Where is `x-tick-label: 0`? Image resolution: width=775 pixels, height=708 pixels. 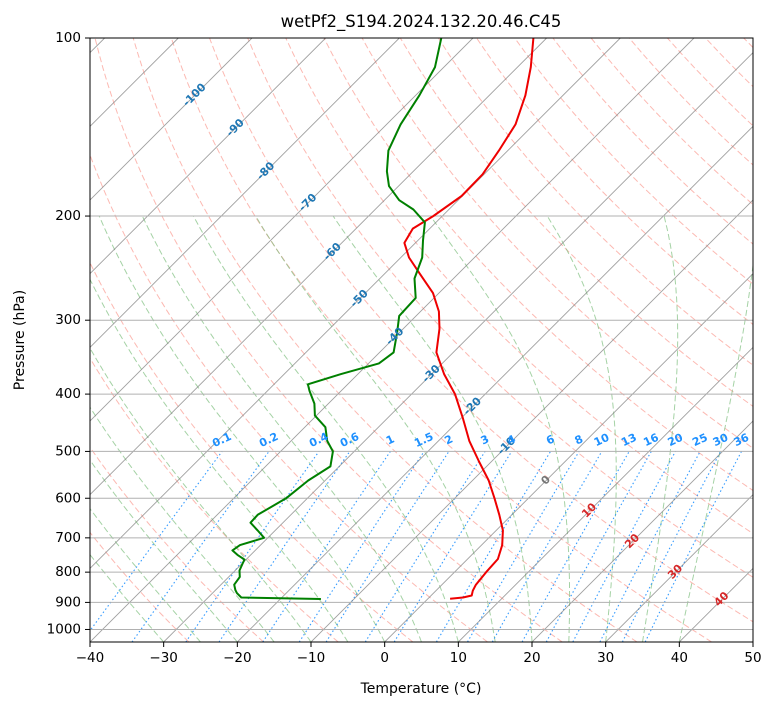
x-tick-label: 0 is located at coordinates (384, 658).